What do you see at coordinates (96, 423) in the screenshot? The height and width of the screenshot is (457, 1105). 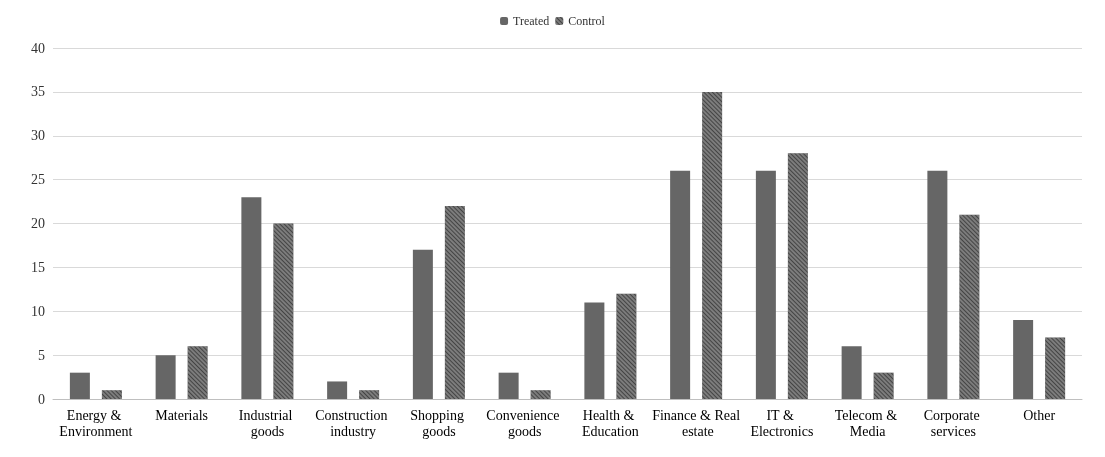 I see `x-tick-label: Energy & Environment` at bounding box center [96, 423].